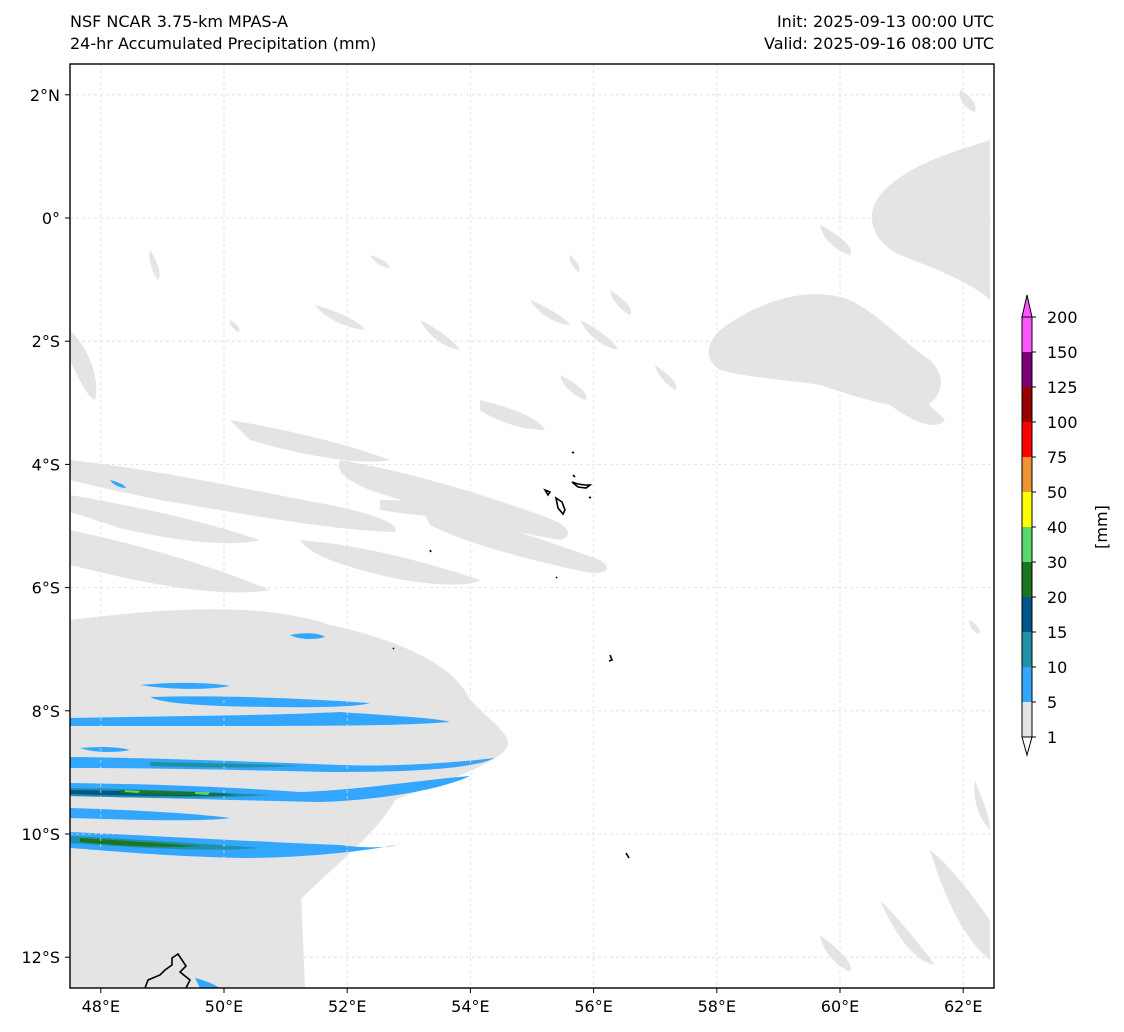 The width and height of the screenshot is (1124, 1032). What do you see at coordinates (40, 957) in the screenshot?
I see `lat-tick-label: 12°S` at bounding box center [40, 957].